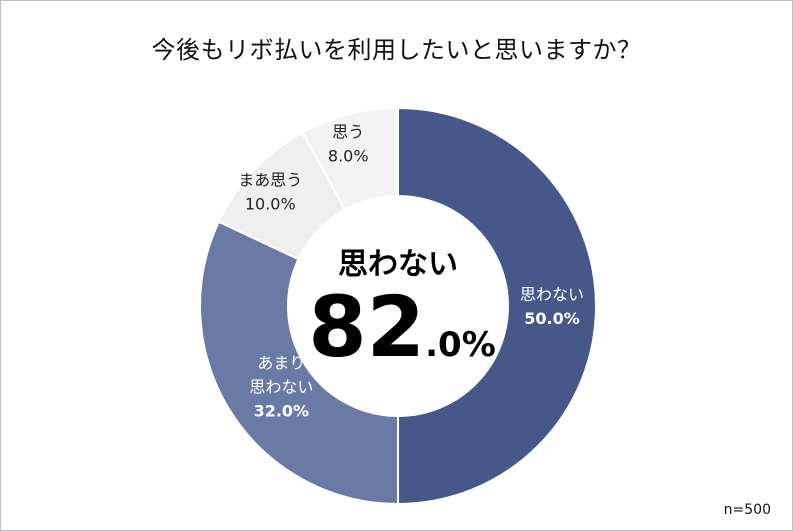  Describe the element at coordinates (281, 386) in the screenshot. I see `slice-label-2: 思わない` at that location.